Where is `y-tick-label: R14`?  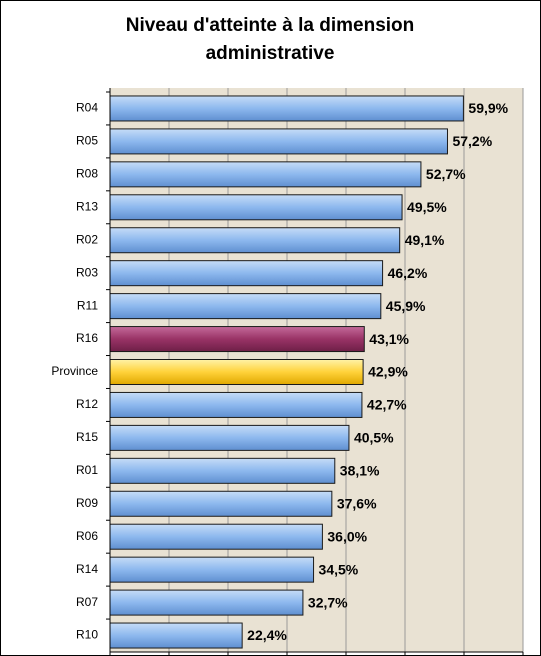
y-tick-label: R14 is located at coordinates (87, 569).